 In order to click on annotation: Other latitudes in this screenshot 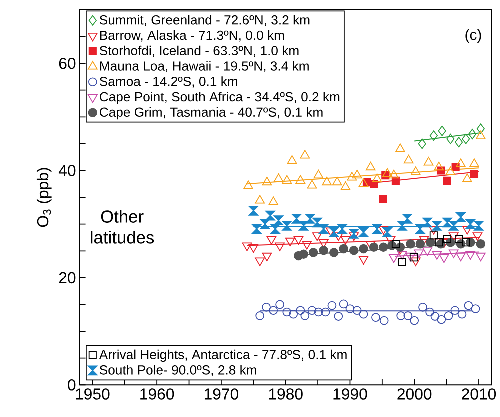, I will do `click(122, 227)`.